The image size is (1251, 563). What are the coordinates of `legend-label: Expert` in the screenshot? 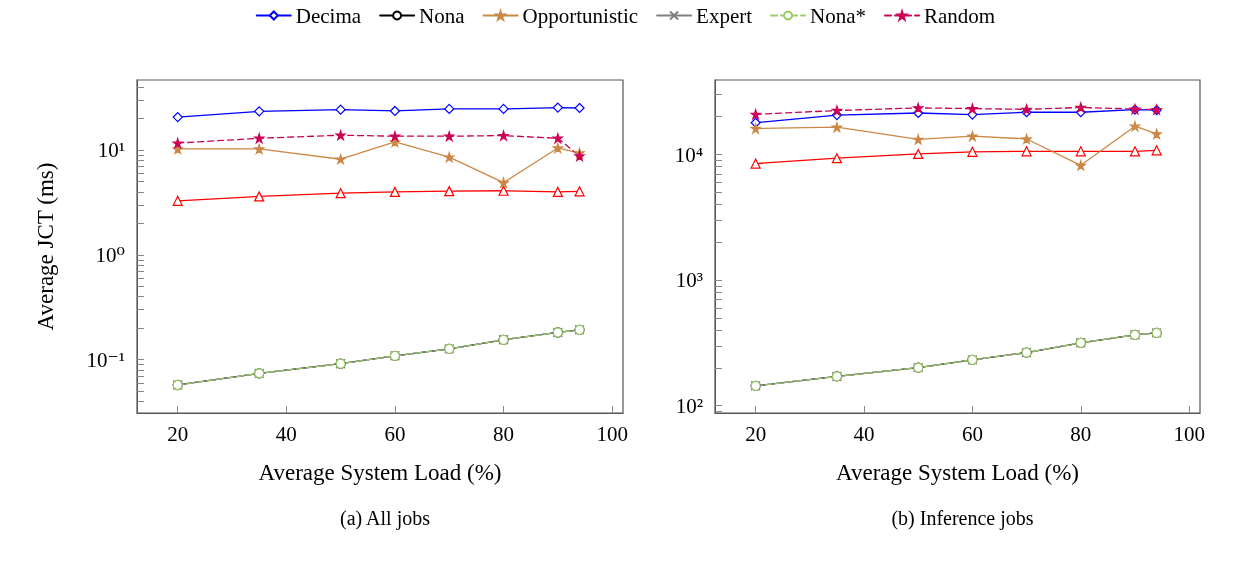 It's located at (724, 15).